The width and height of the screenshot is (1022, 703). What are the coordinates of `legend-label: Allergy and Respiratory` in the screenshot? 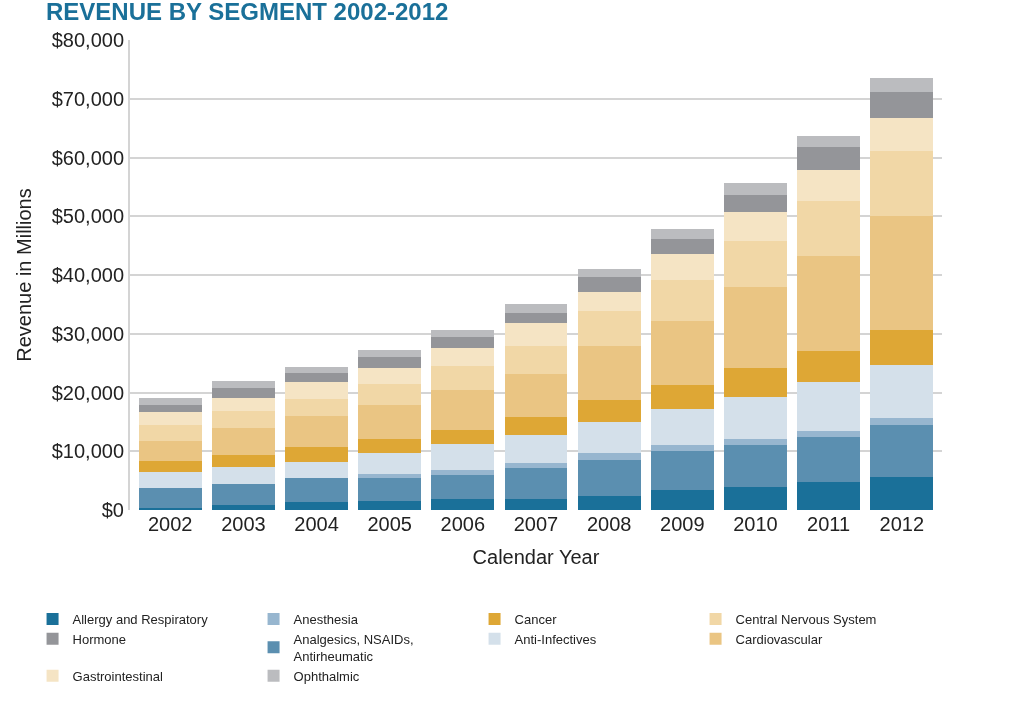 It's located at (140, 620).